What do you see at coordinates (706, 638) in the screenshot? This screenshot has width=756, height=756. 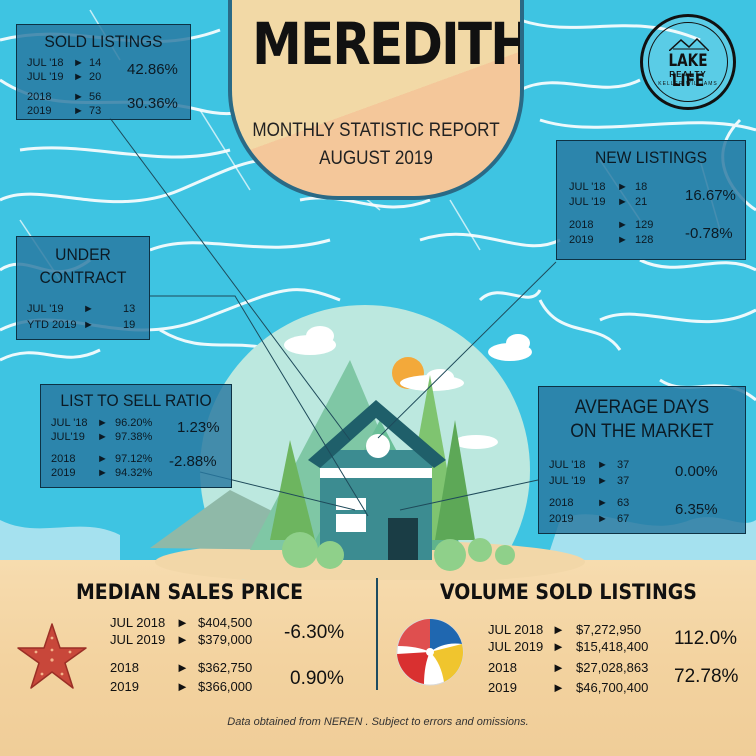 I see `volume-pct-month: 112.0%` at bounding box center [706, 638].